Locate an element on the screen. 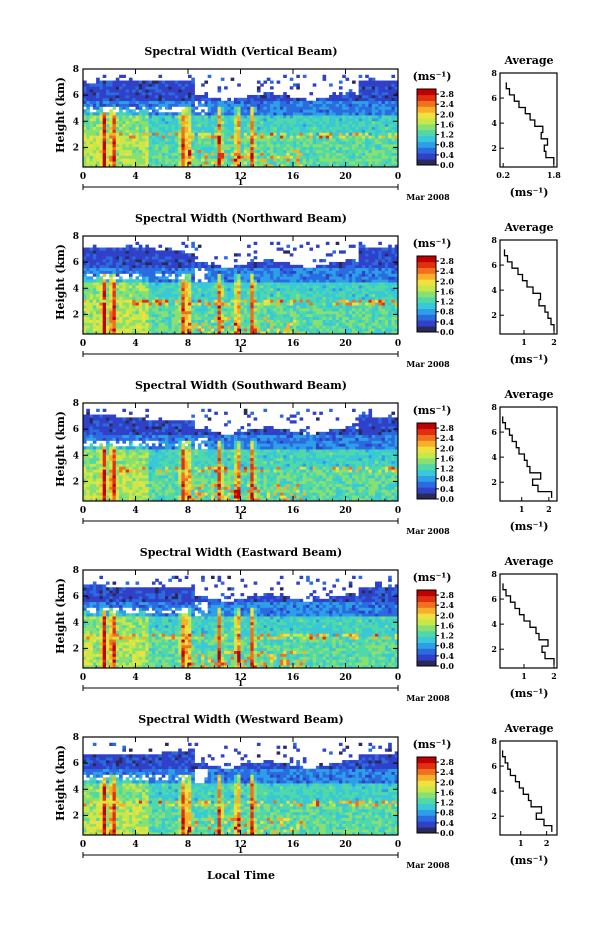  x-axis-label: Local Time is located at coordinates (241, 875).